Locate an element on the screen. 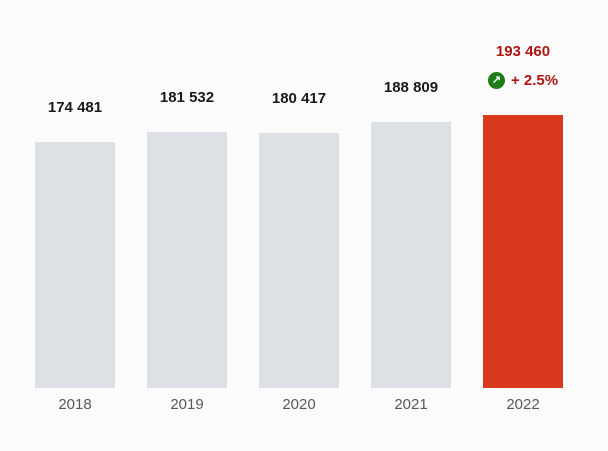  chart-column-2020: 180 417 2020 is located at coordinates (299, 252).